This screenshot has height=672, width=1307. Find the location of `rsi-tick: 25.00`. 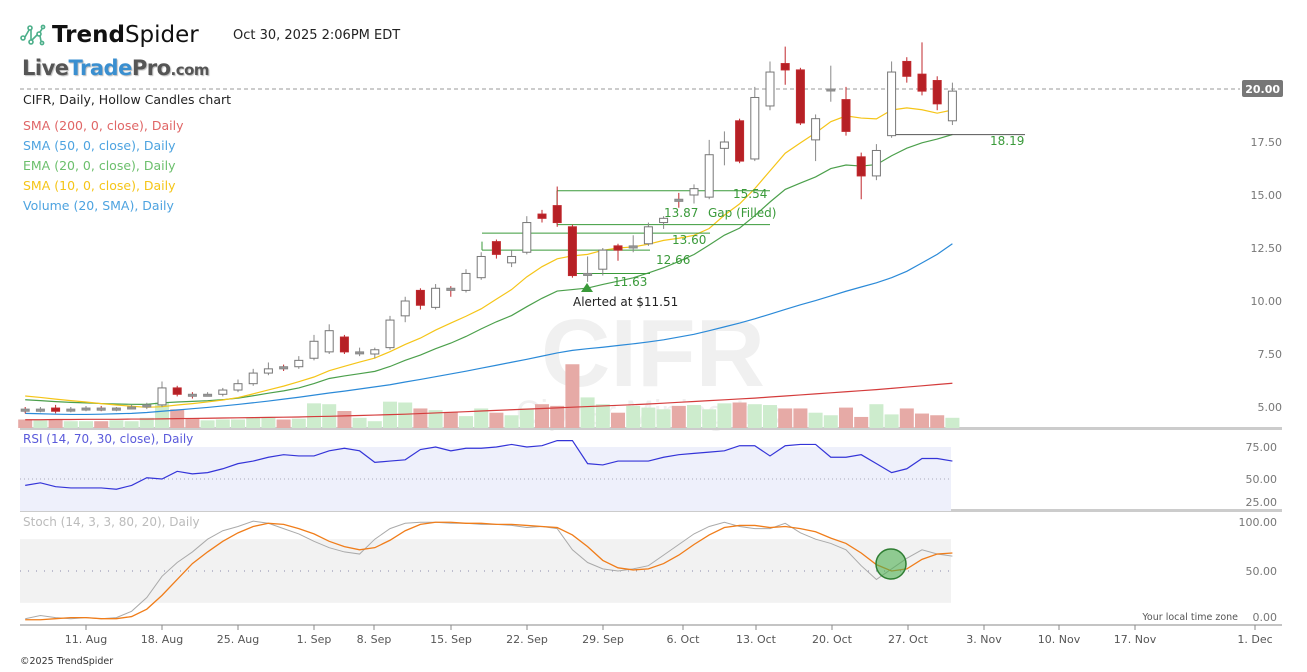

rsi-tick: 25.00 is located at coordinates (1262, 502).